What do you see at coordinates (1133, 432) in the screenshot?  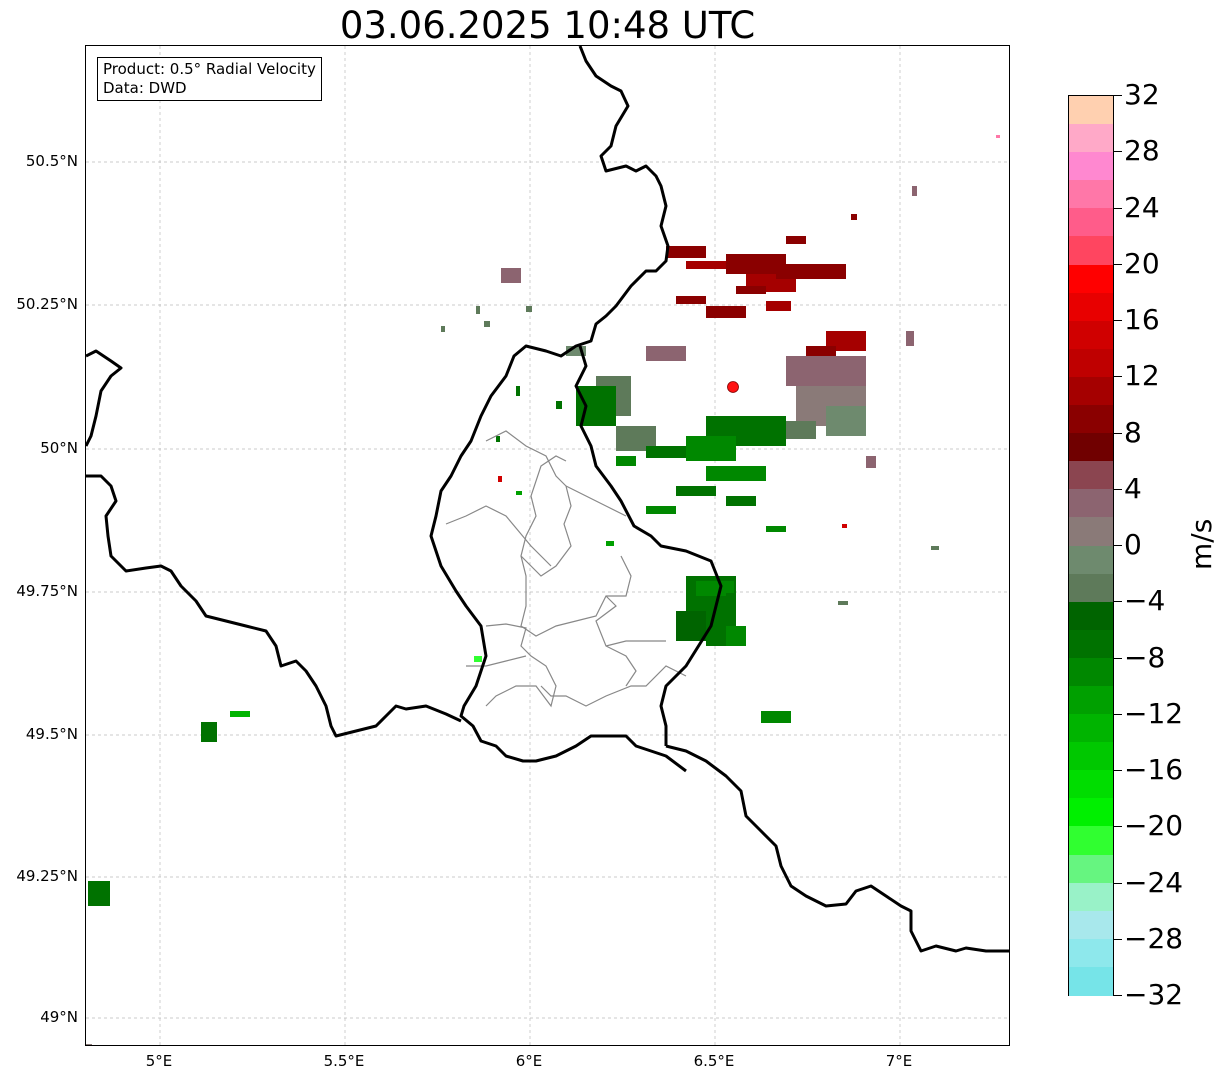 I see `colorbar-tick-label: 8` at bounding box center [1133, 432].